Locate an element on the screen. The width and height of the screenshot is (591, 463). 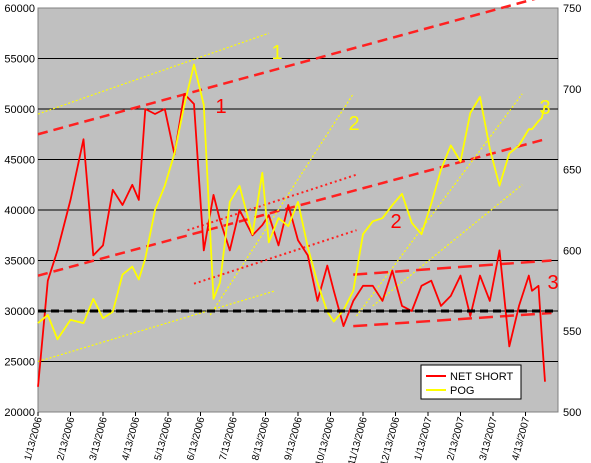
x-tick-label: 6/13/2006 is located at coordinates (196, 439).